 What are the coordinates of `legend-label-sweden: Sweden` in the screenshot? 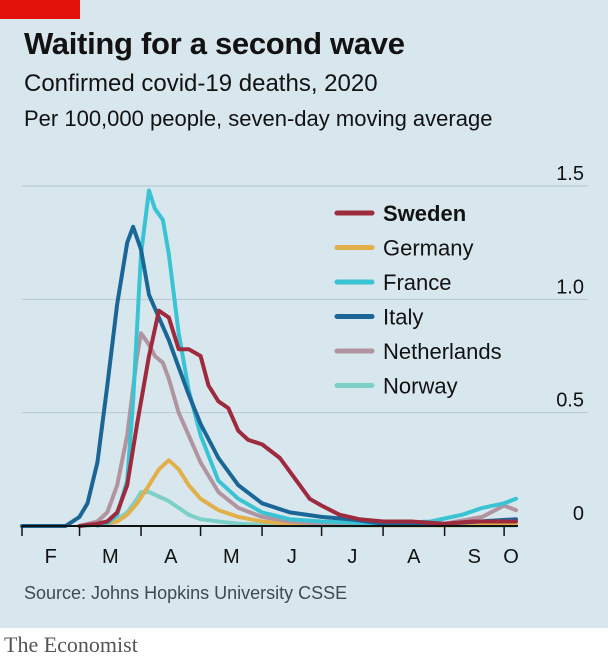 It's located at (424, 213).